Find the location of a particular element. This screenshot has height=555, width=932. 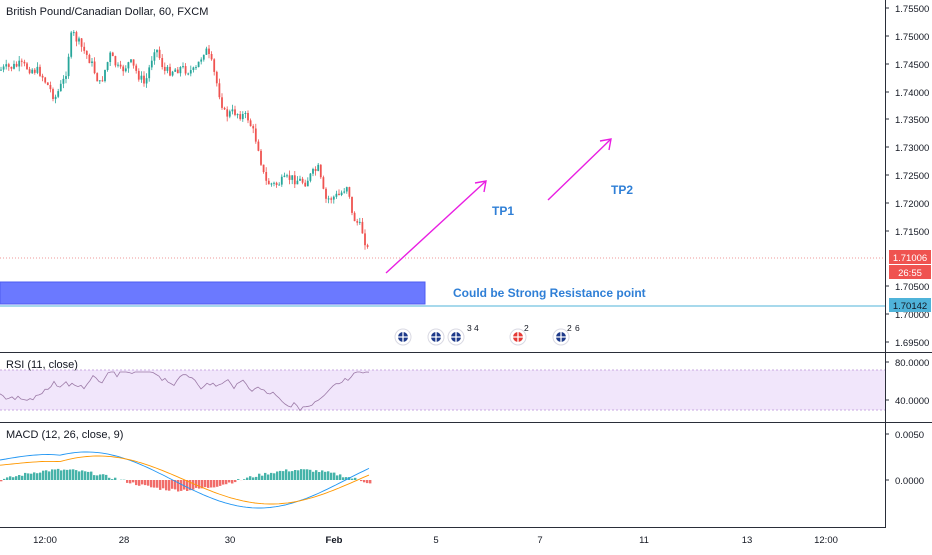

time-tick: 11 is located at coordinates (644, 540).